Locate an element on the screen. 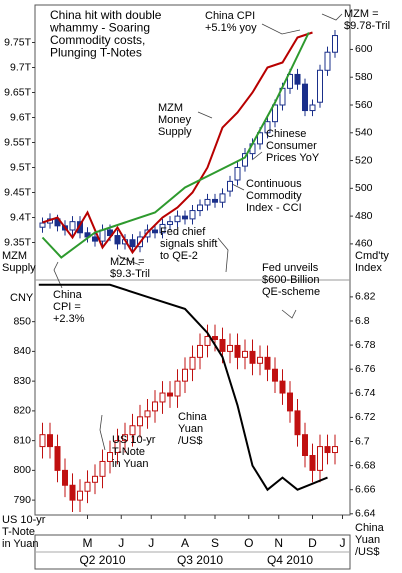 The image size is (402, 573). y-tick-label: 9.6T is located at coordinates (21, 117).